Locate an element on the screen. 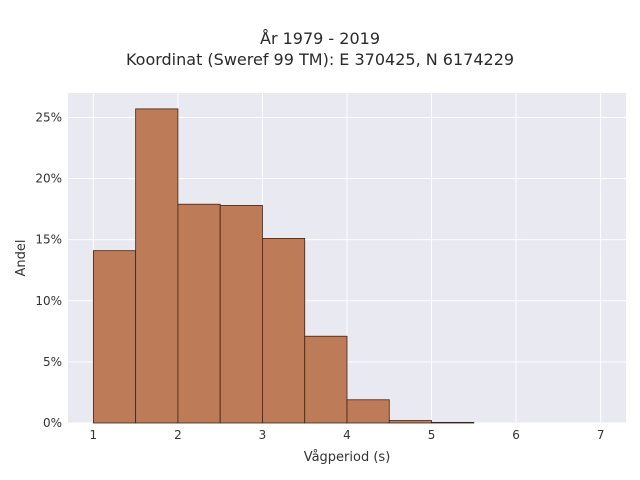 This screenshot has width=640, height=480. y-tick-label: 5% is located at coordinates (52, 362).